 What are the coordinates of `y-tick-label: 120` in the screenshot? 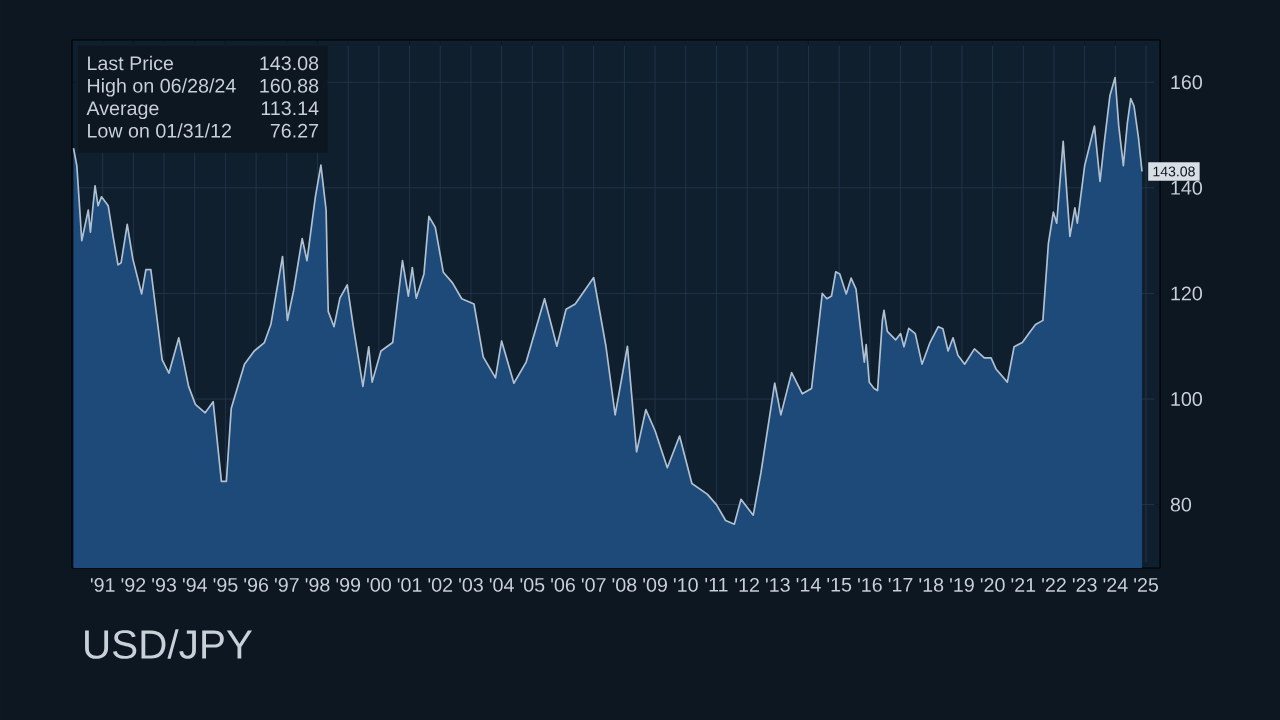 It's located at (1187, 293).